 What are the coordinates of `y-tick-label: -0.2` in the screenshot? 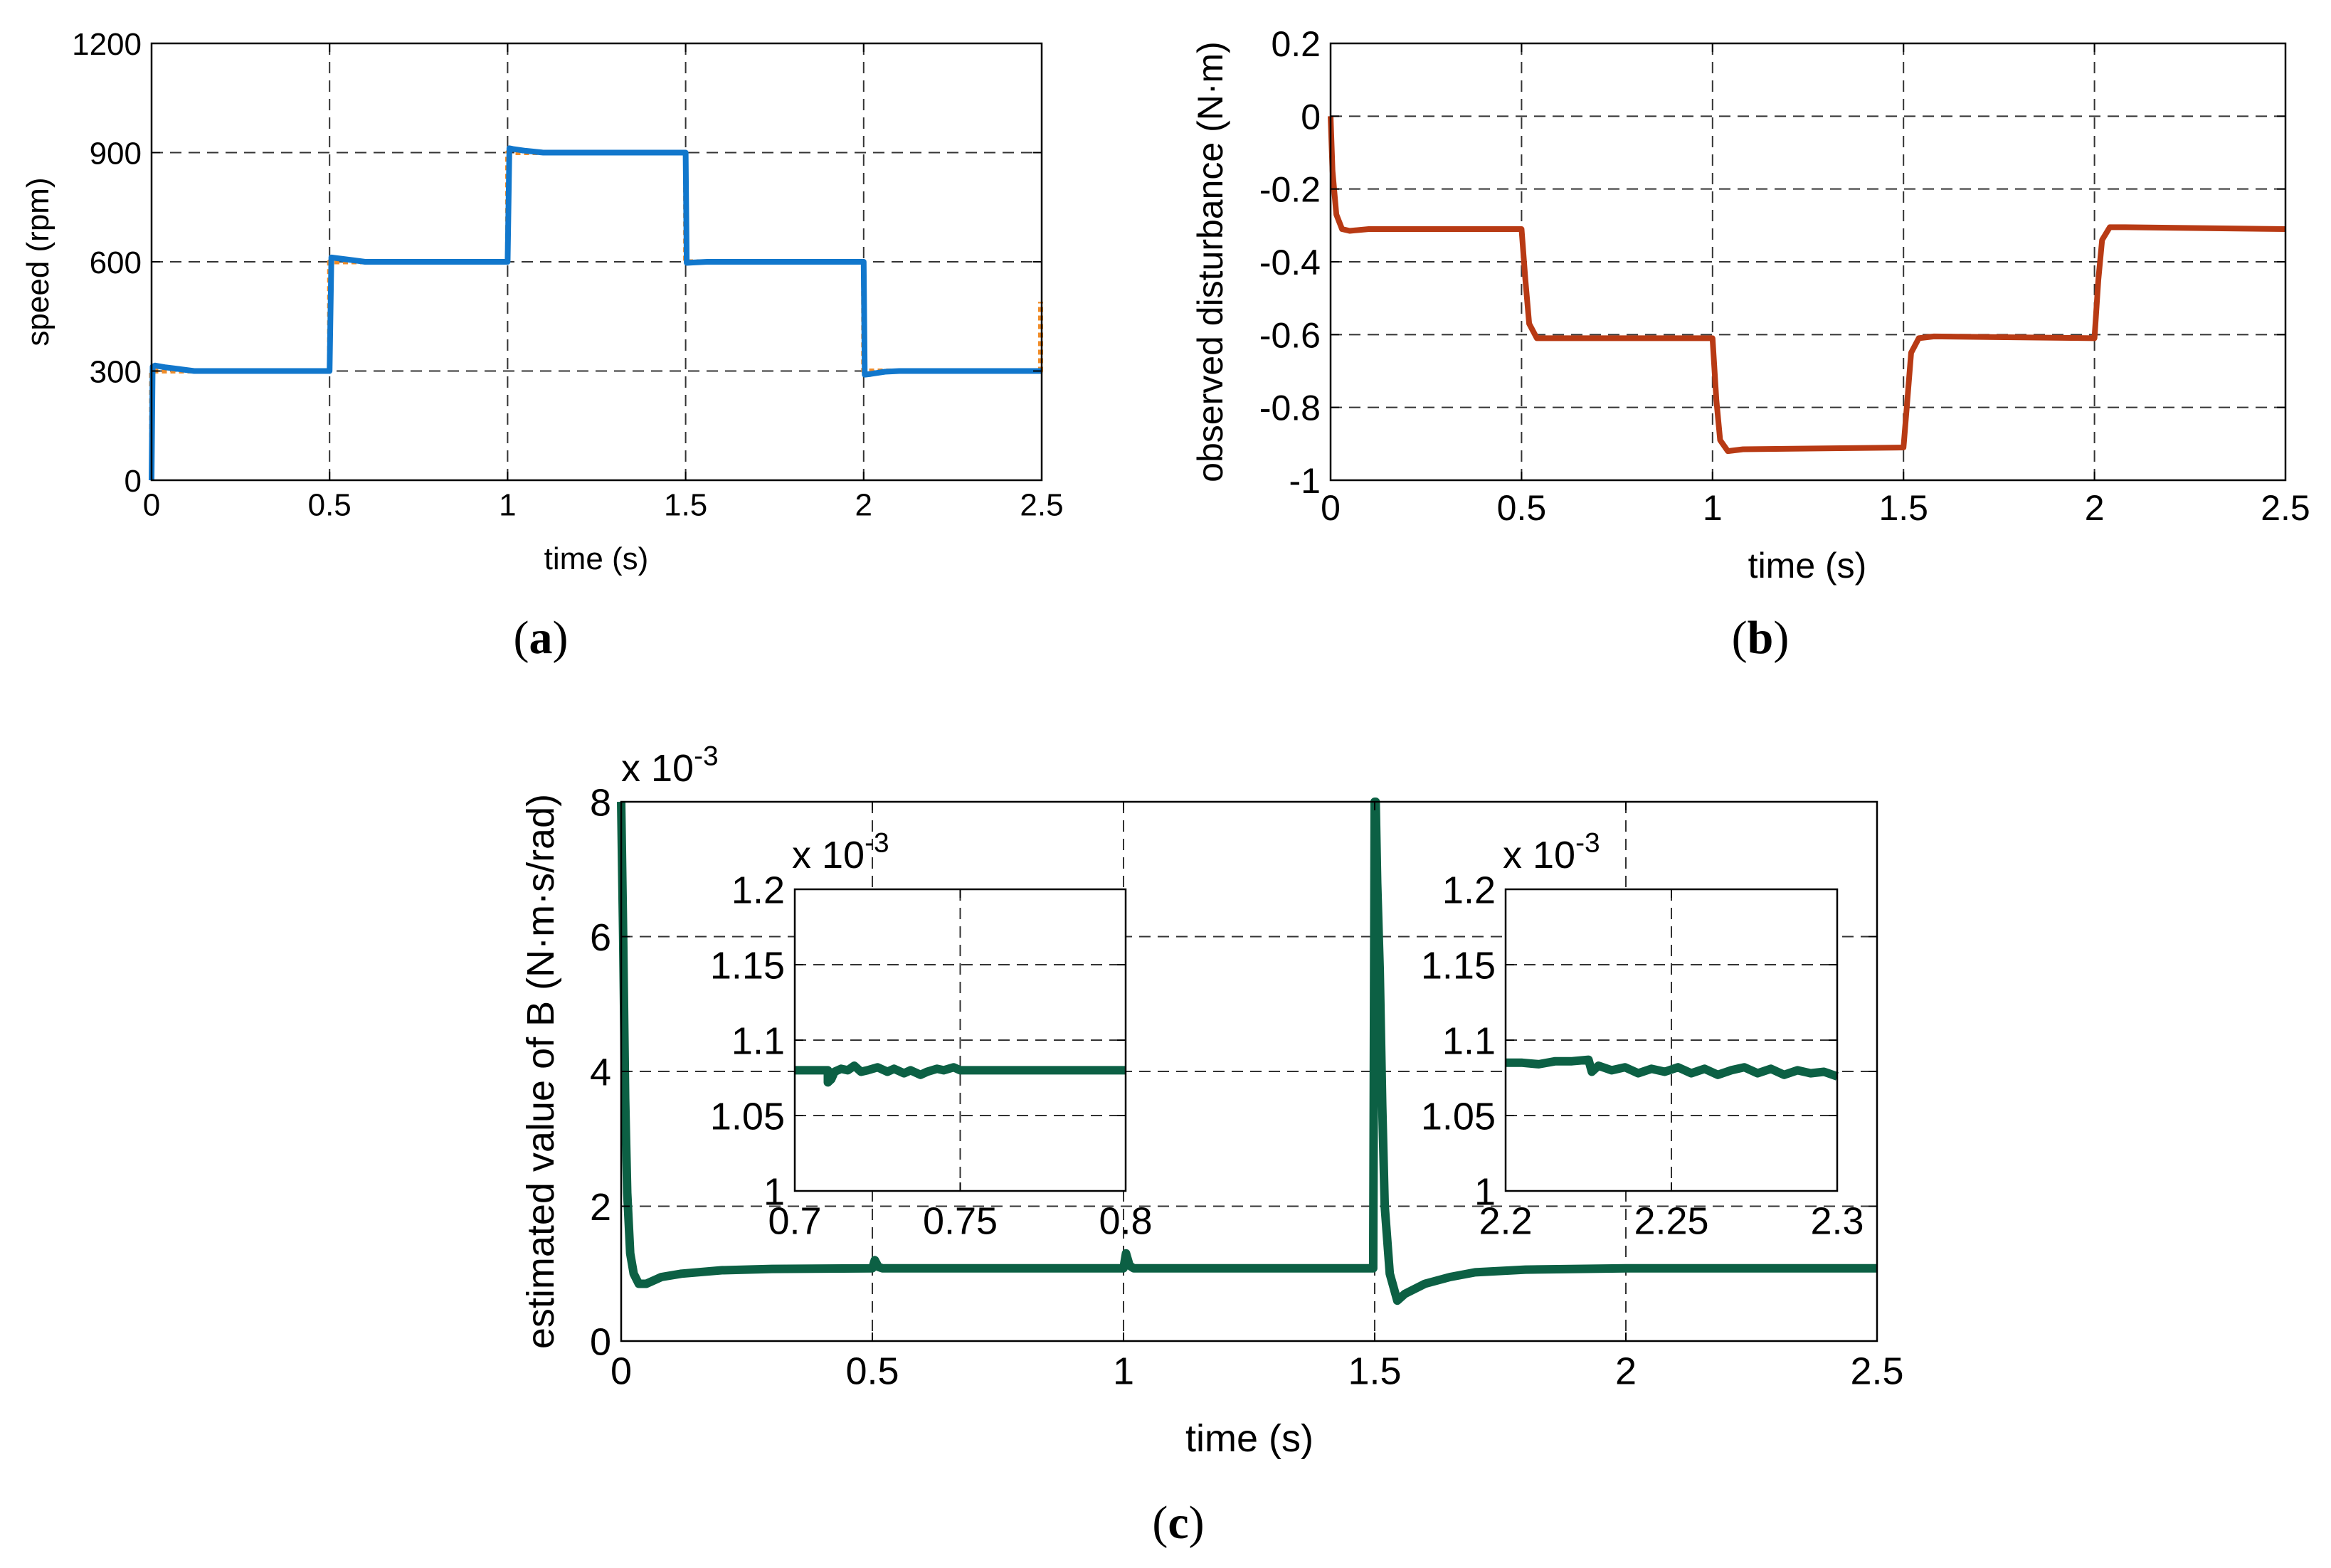 It's located at (1290, 190).